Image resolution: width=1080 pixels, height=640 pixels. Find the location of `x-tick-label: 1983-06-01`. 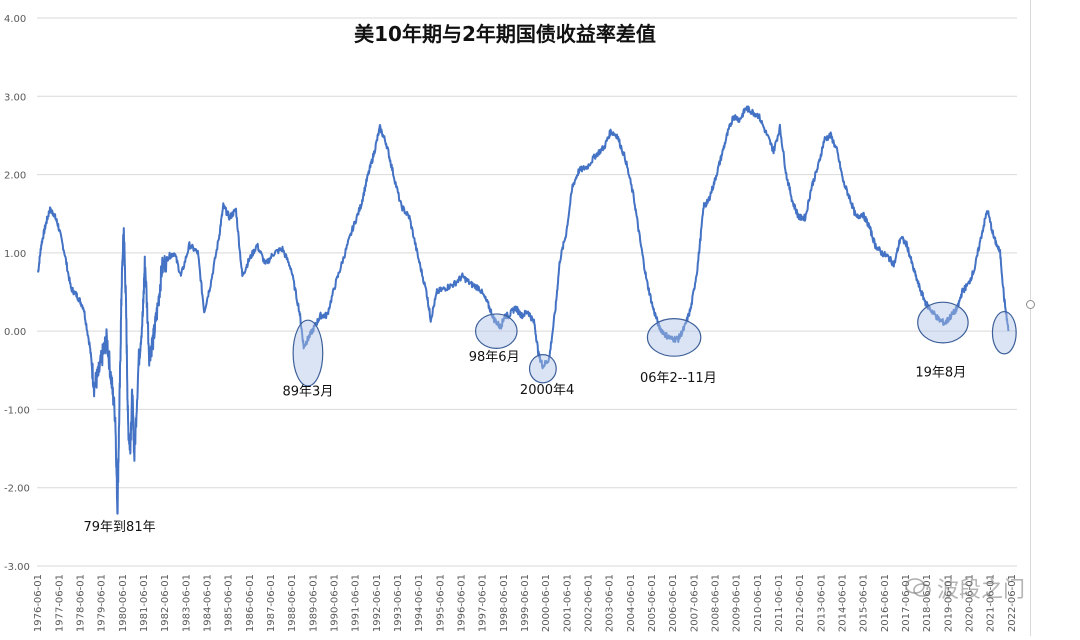

x-tick-label: 1983-06-01 is located at coordinates (186, 603).